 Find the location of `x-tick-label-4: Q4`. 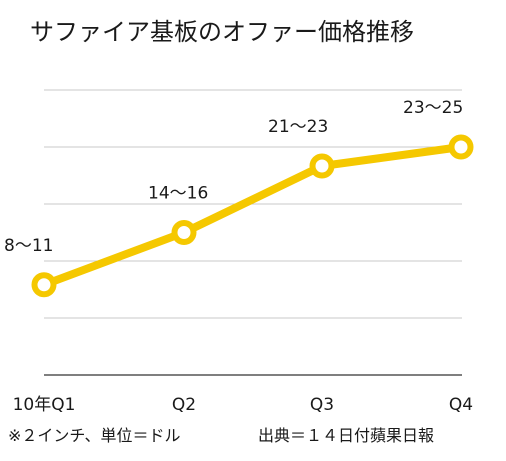

x-tick-label-4: Q4 is located at coordinates (461, 405).